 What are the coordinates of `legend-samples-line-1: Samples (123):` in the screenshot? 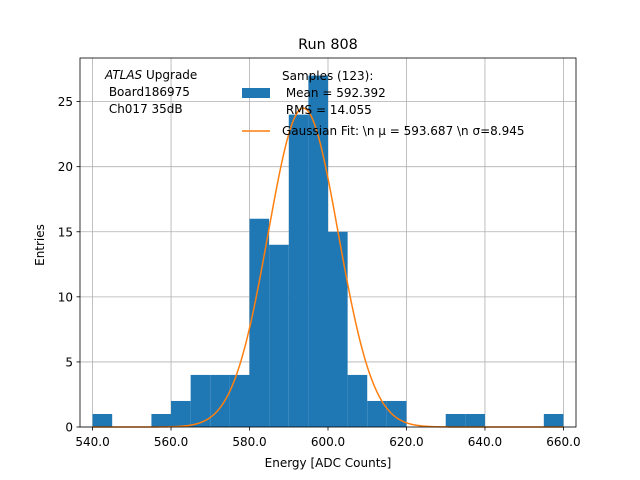 It's located at (327, 76).